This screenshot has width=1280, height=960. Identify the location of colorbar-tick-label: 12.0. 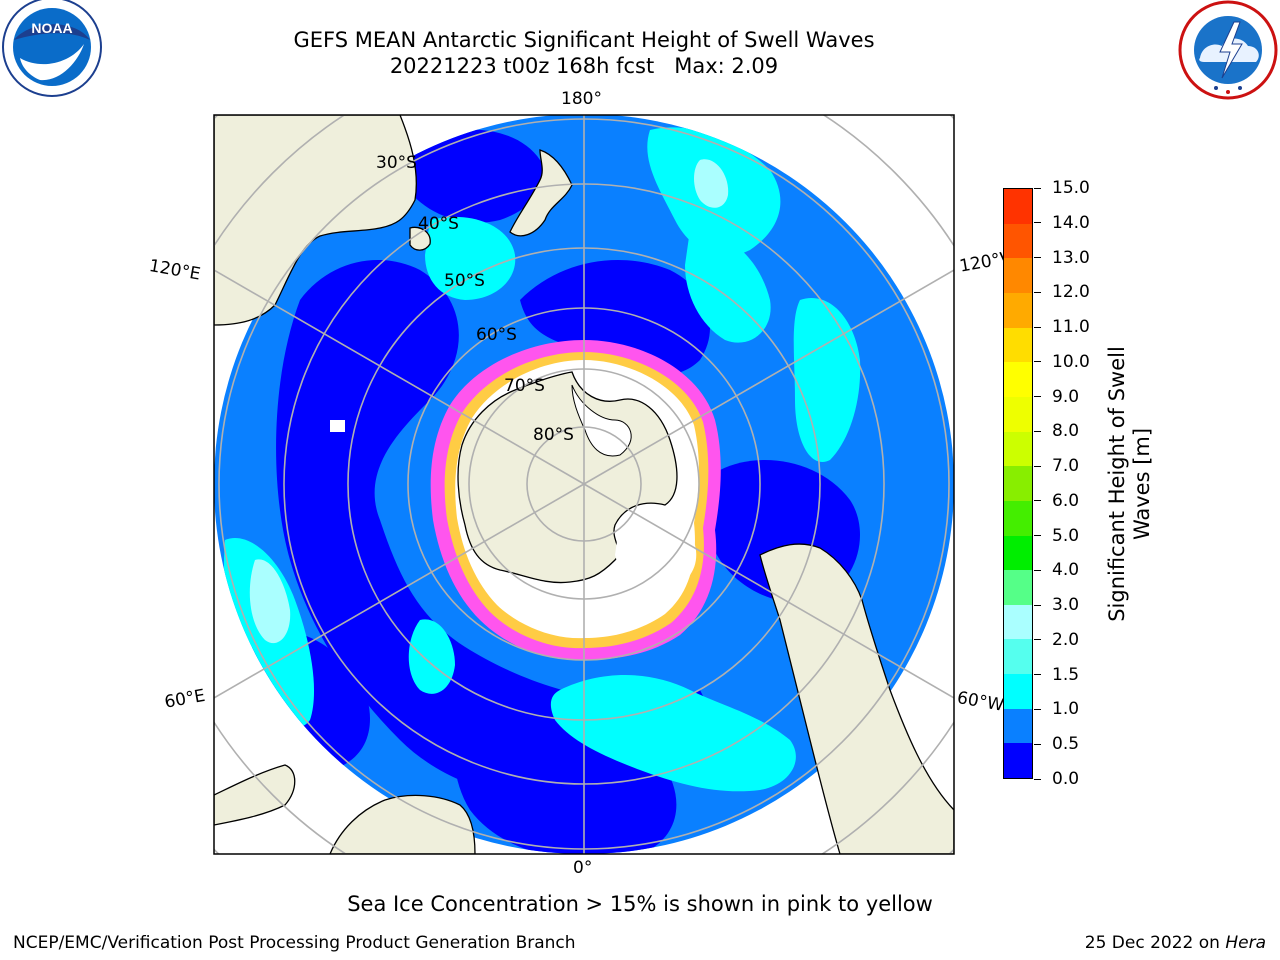
(1071, 292).